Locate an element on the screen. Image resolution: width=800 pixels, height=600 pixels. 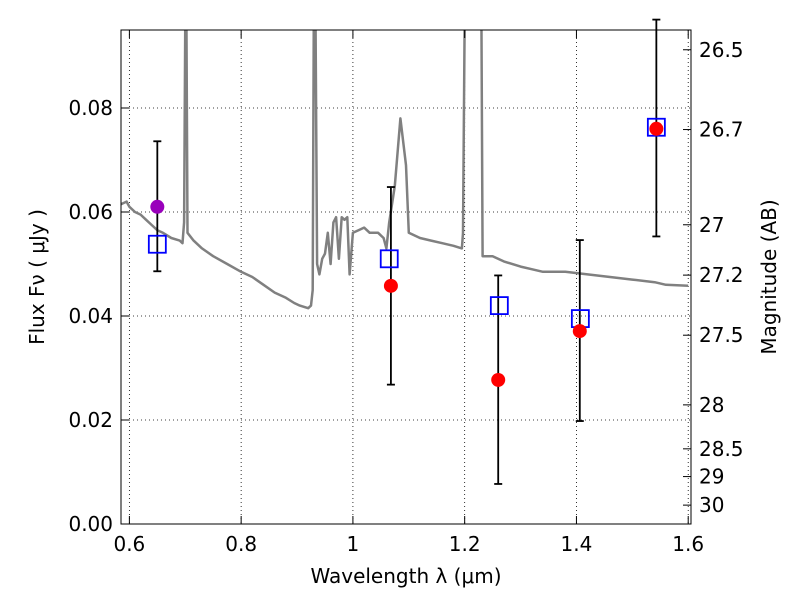
mag-tick-label: 30 is located at coordinates (711, 505).